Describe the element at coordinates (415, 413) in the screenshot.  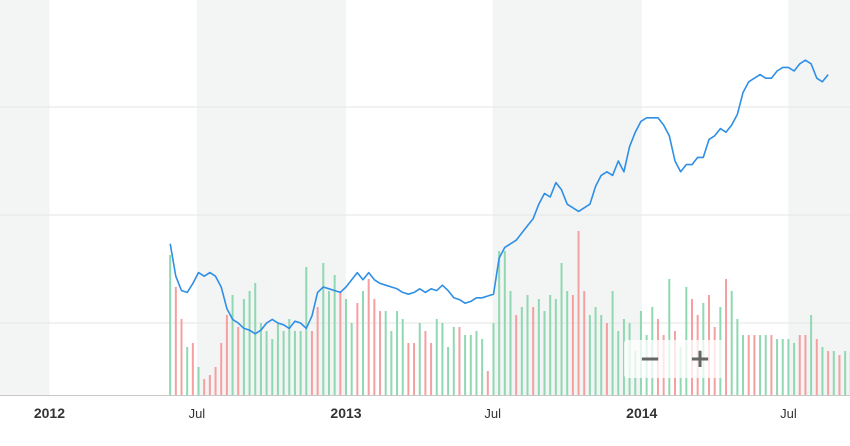
I see `x-axis-tick-labels: 2012 Jul 2013 Jul 2014 Jul` at that location.